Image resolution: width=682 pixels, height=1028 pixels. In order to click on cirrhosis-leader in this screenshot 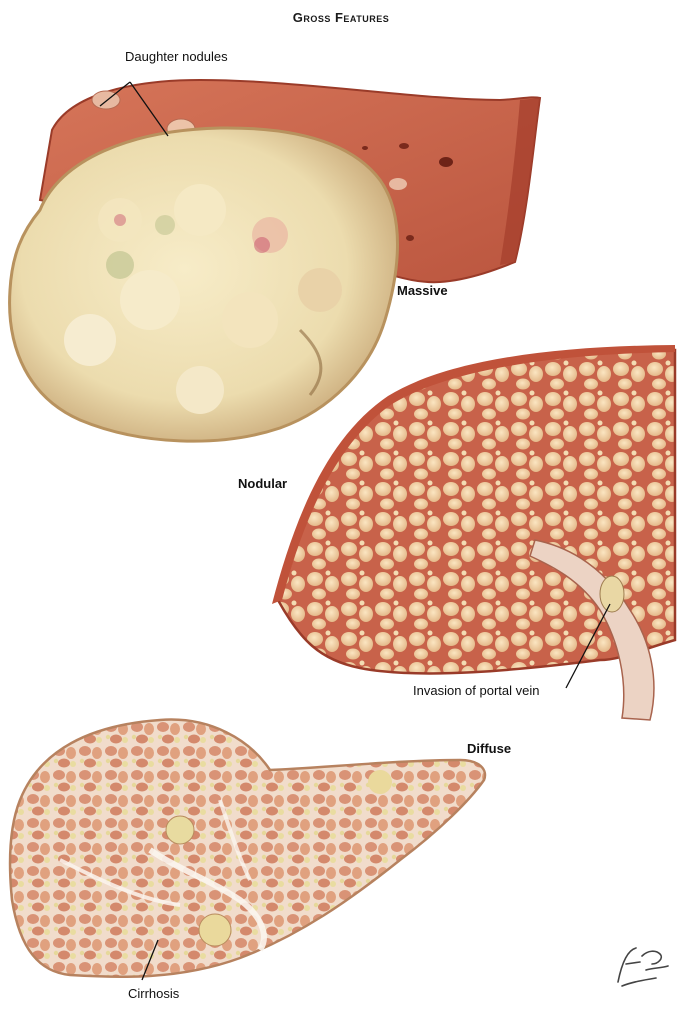, I will do `click(150, 960)`.